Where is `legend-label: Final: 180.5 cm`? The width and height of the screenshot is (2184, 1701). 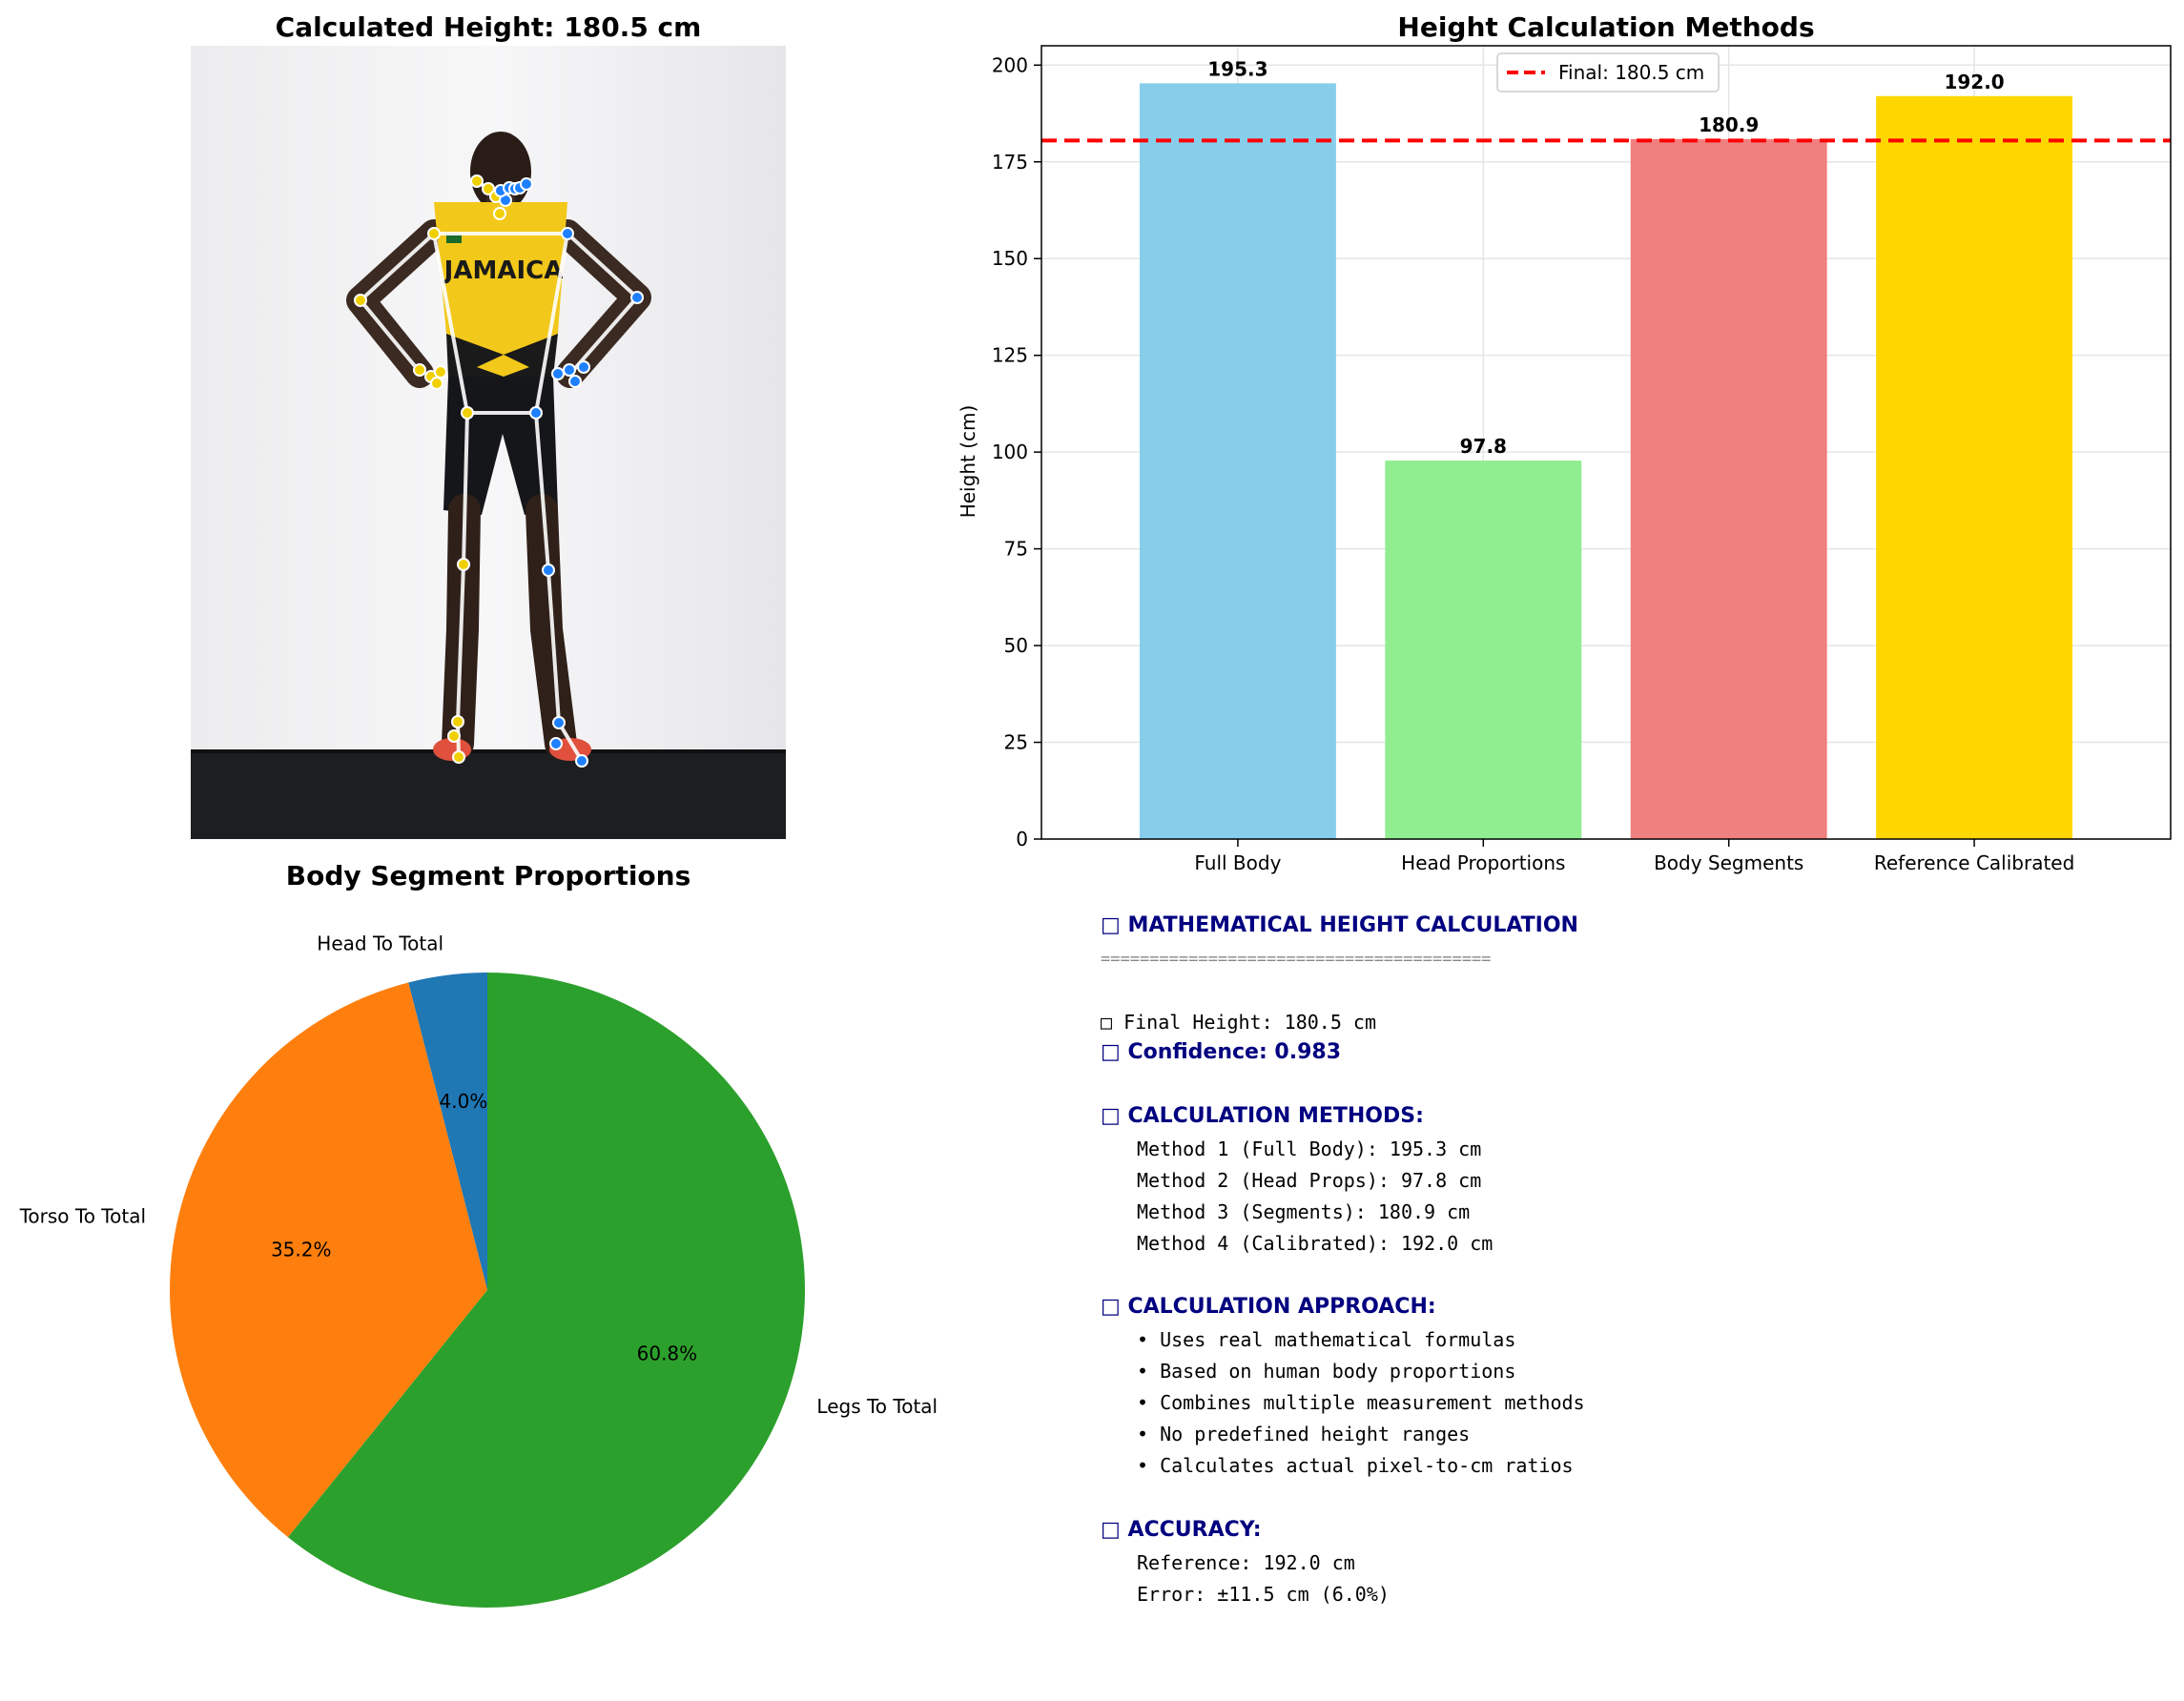 legend-label: Final: 180.5 cm is located at coordinates (1631, 72).